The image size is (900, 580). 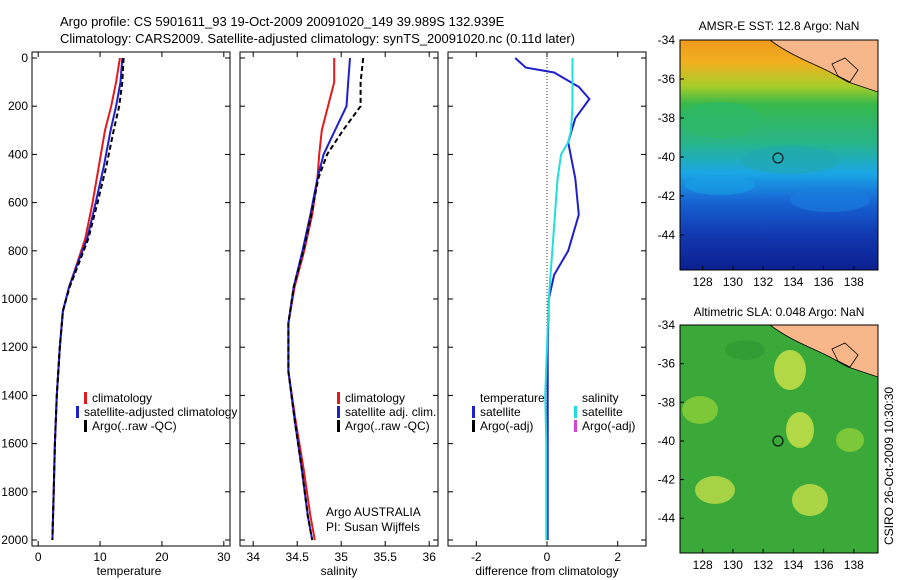 I want to click on y-tick-label: 0, so click(x=24, y=58).